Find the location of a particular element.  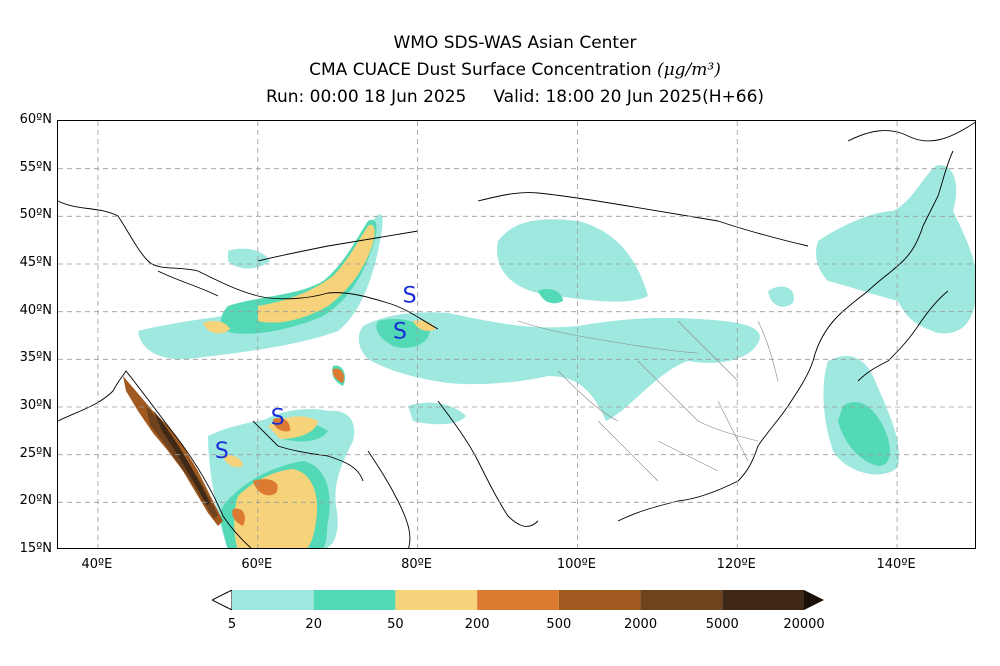

title-unit: (μg/m³) is located at coordinates (689, 70).